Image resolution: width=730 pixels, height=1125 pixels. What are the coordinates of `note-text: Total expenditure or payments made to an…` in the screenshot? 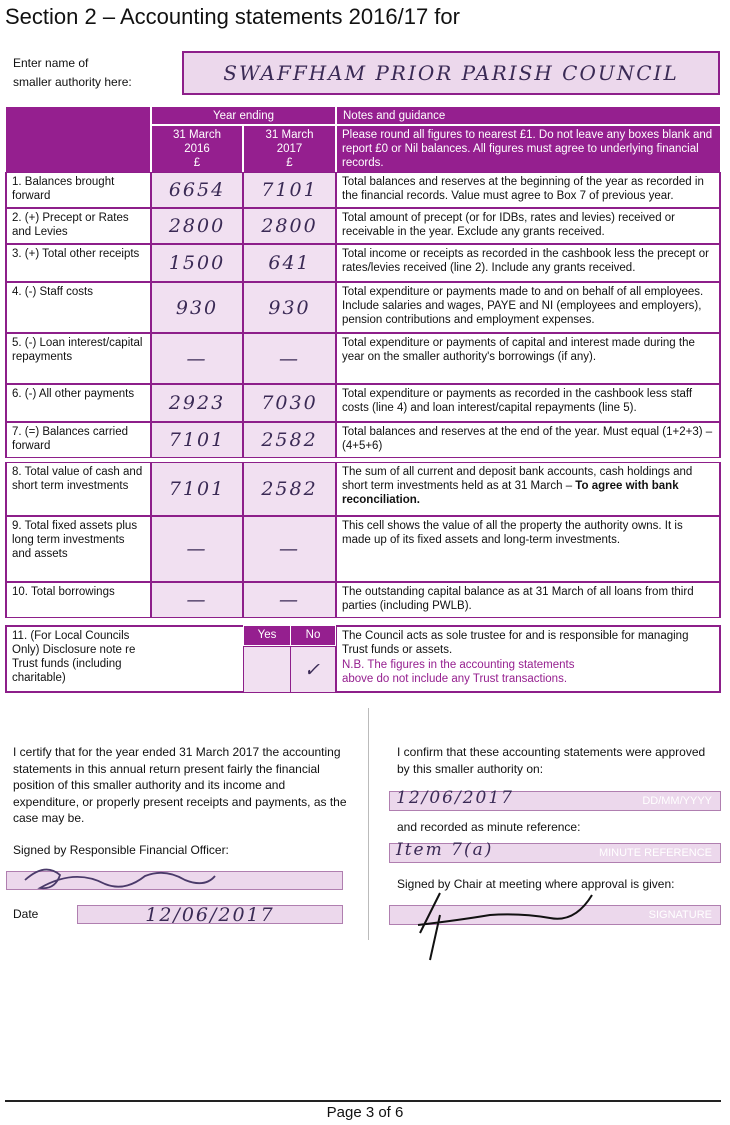 It's located at (523, 306).